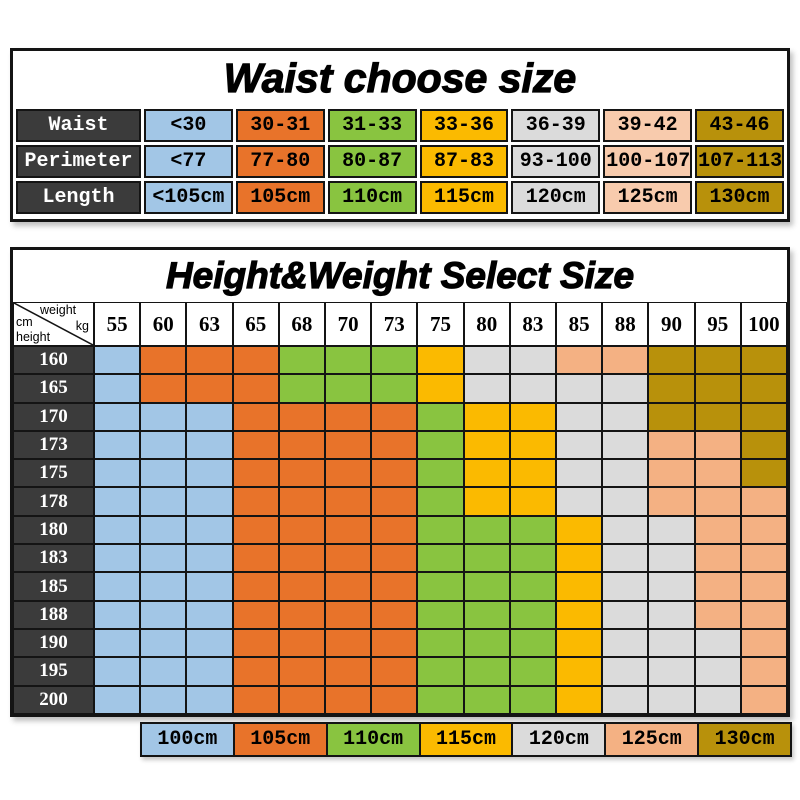 This screenshot has height=800, width=800. I want to click on weight-header-cell: 100, so click(763, 324).